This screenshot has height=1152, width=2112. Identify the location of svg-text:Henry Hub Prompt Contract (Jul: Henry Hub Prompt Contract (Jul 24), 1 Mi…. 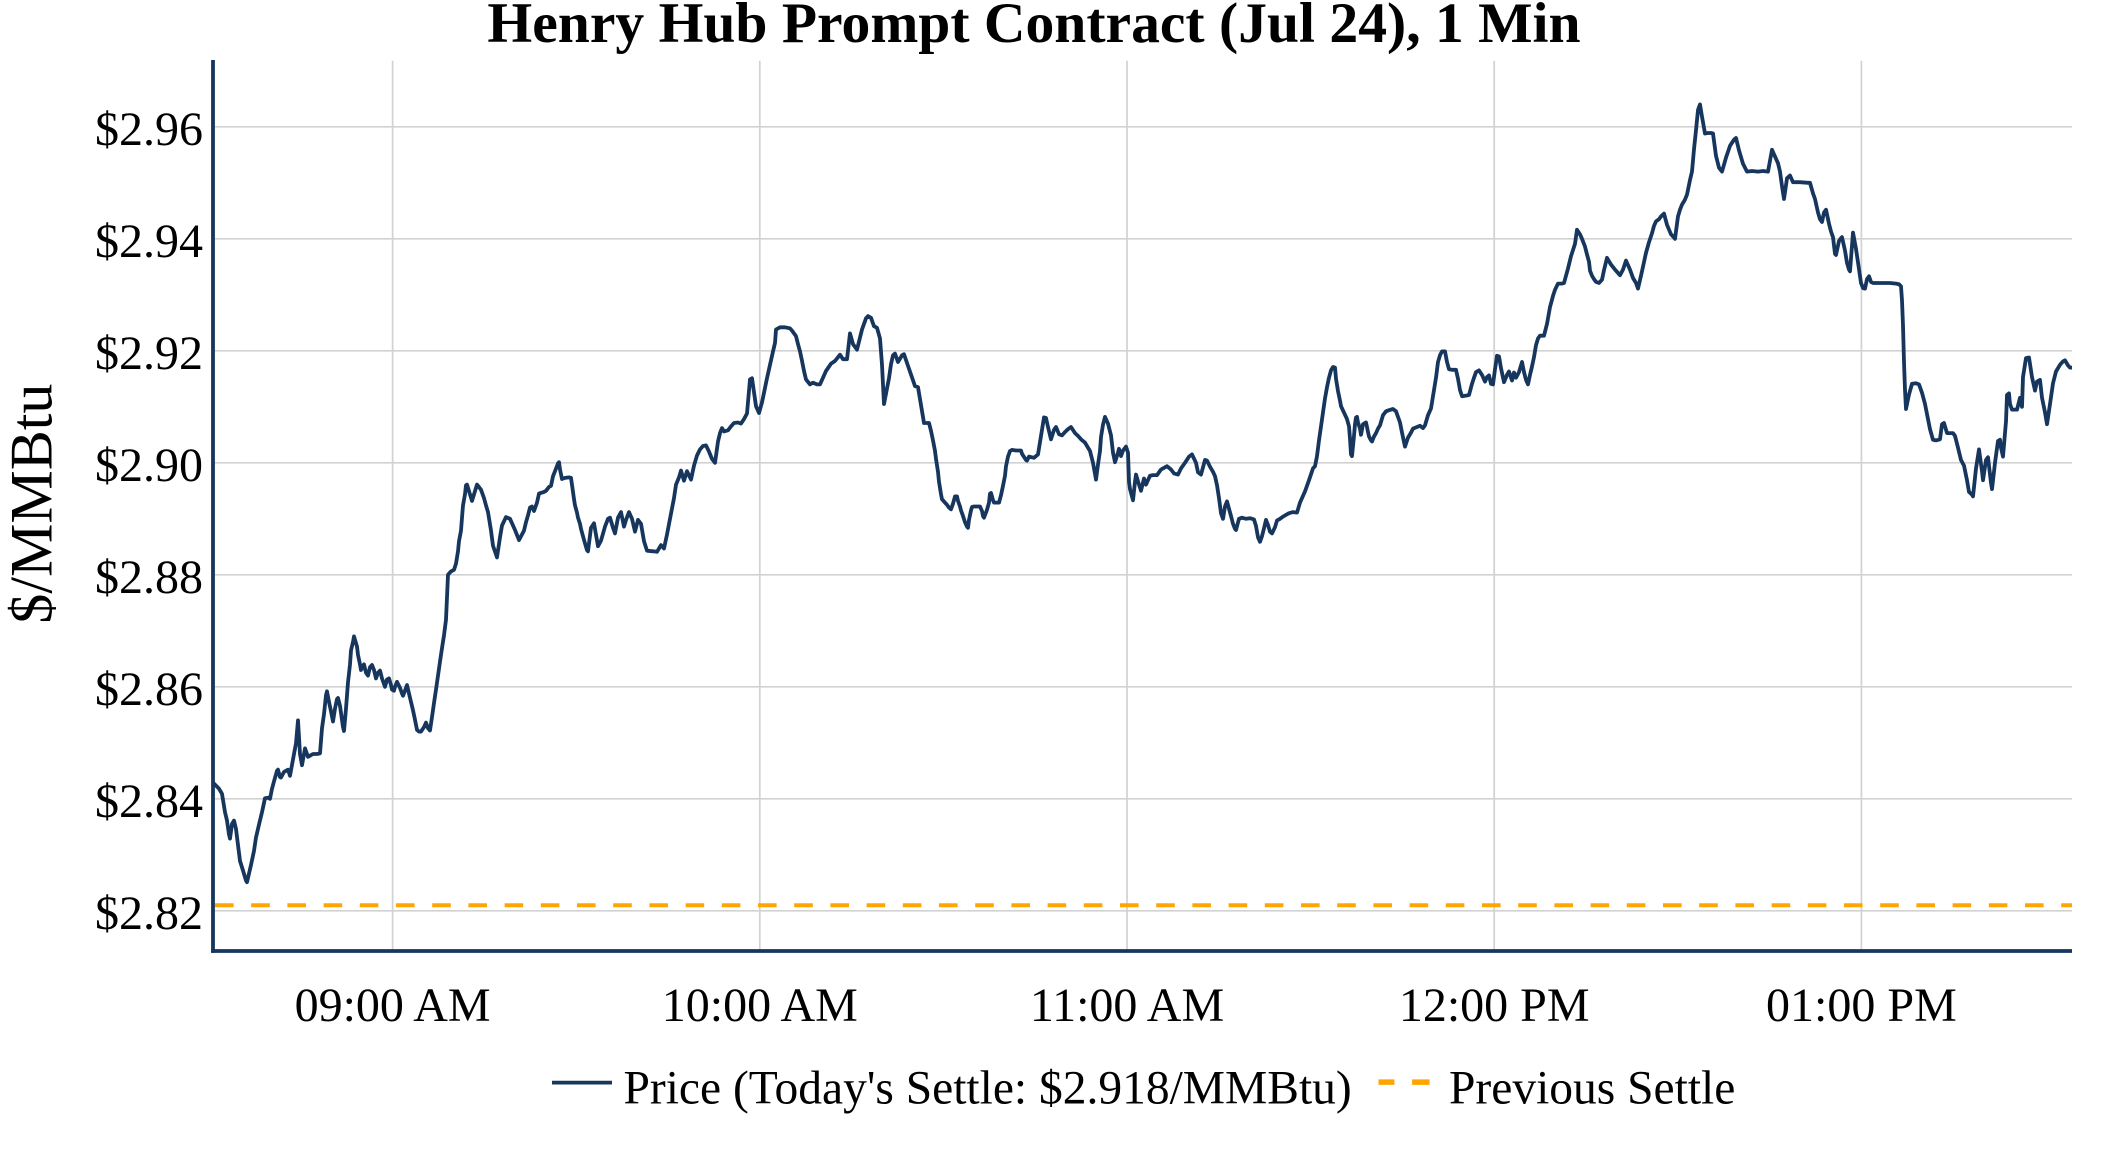
(1033, 27).